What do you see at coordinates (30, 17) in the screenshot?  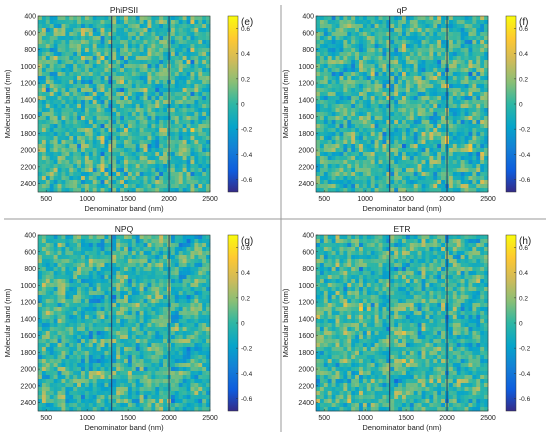 I see `y-tick-label: 400` at bounding box center [30, 17].